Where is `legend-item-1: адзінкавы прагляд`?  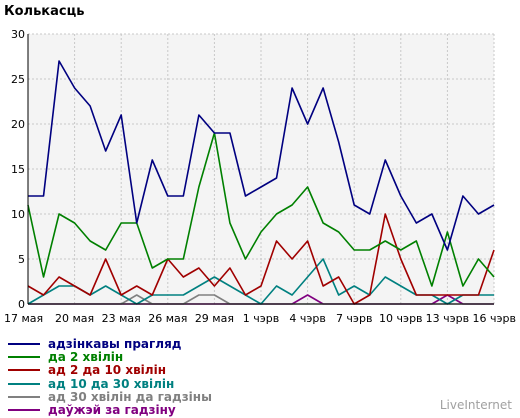
legend-item-1: адзінкавы прагляд is located at coordinates (110, 343).